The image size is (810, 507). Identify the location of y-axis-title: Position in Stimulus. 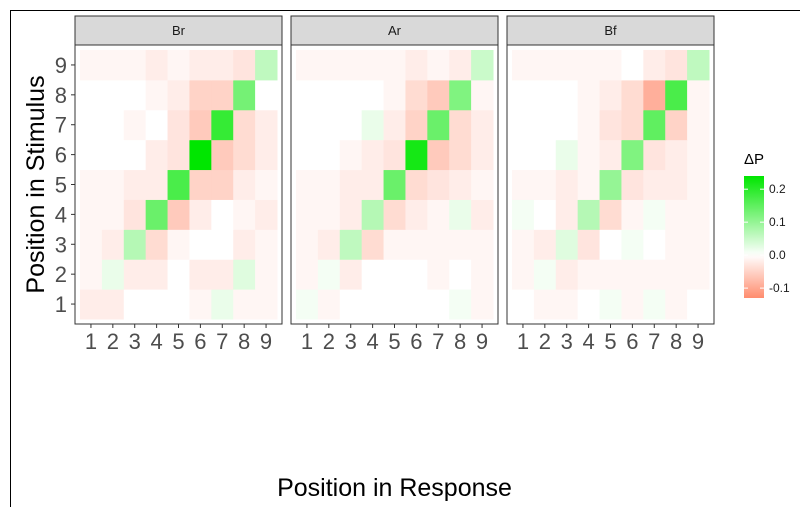
(36, 184).